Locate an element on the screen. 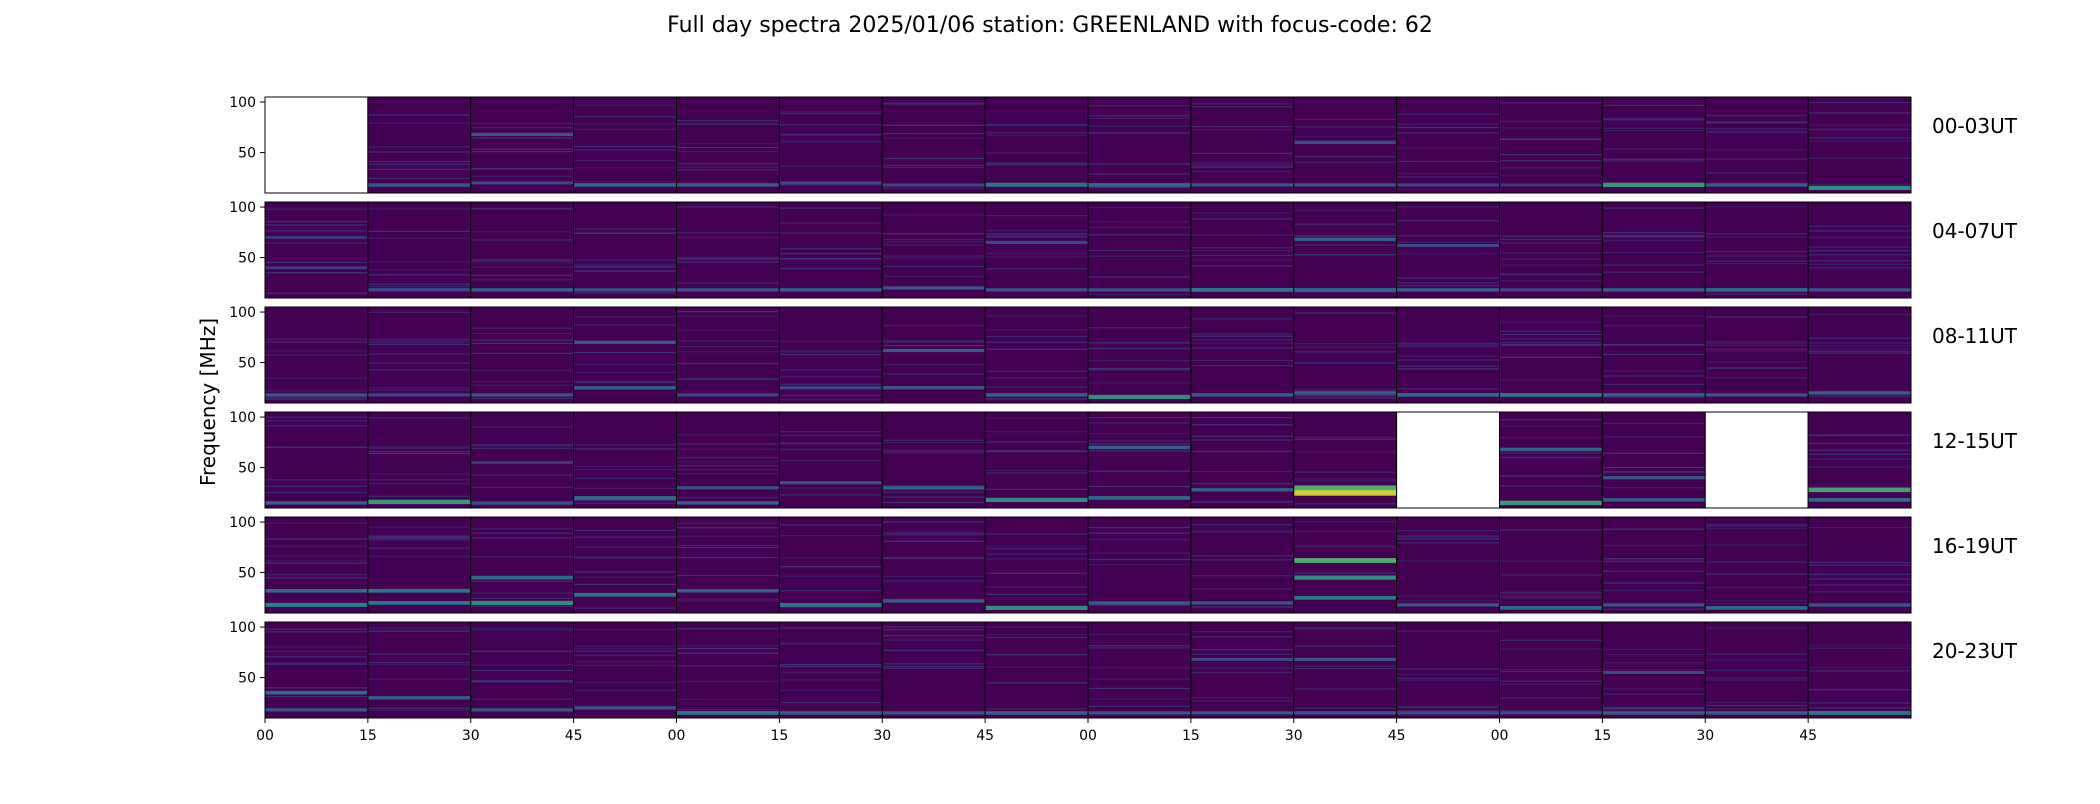 The image size is (2100, 804). y-tick-label: 100 is located at coordinates (242, 313).